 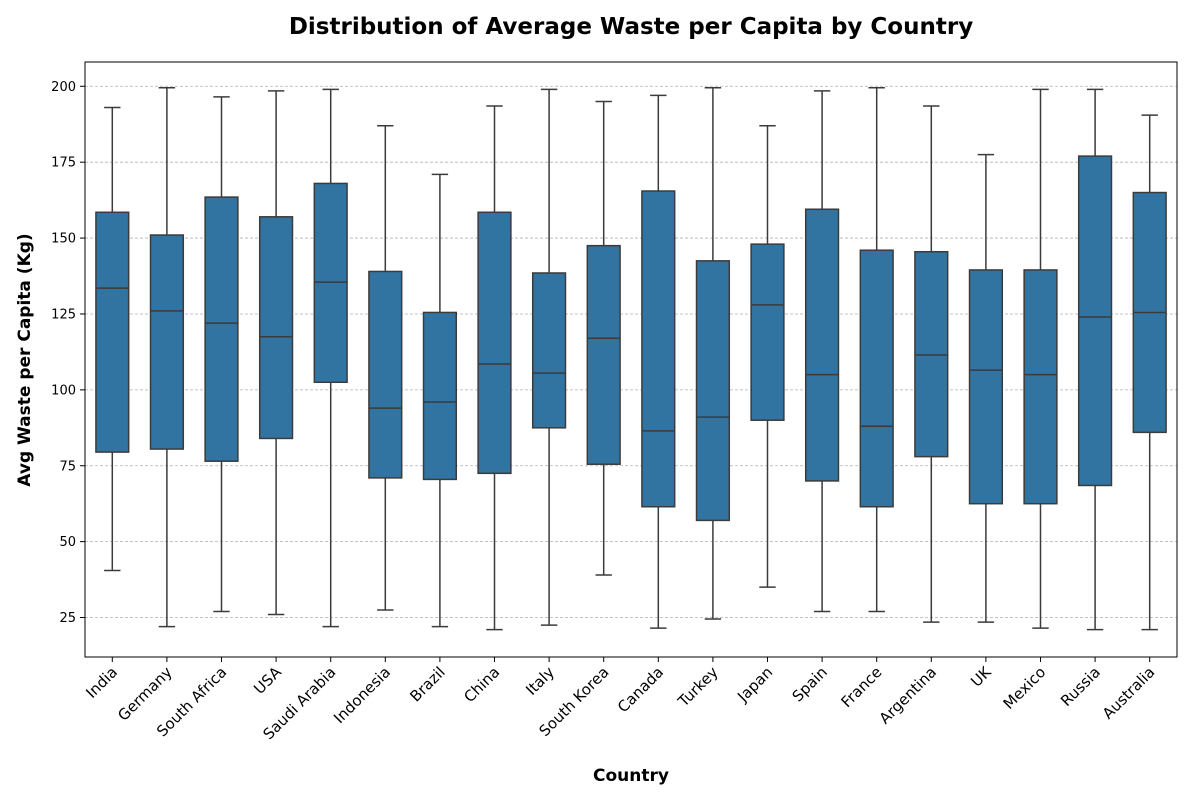 What do you see at coordinates (640, 689) in the screenshot?
I see `x-tick-label: Canada` at bounding box center [640, 689].